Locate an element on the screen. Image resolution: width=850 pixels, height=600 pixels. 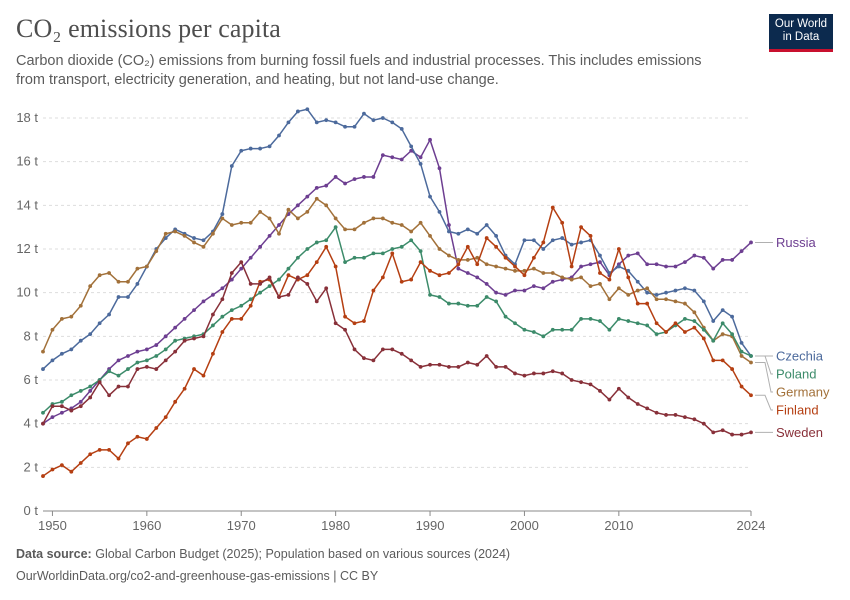
legend-label-poland: Poland is located at coordinates (796, 373).